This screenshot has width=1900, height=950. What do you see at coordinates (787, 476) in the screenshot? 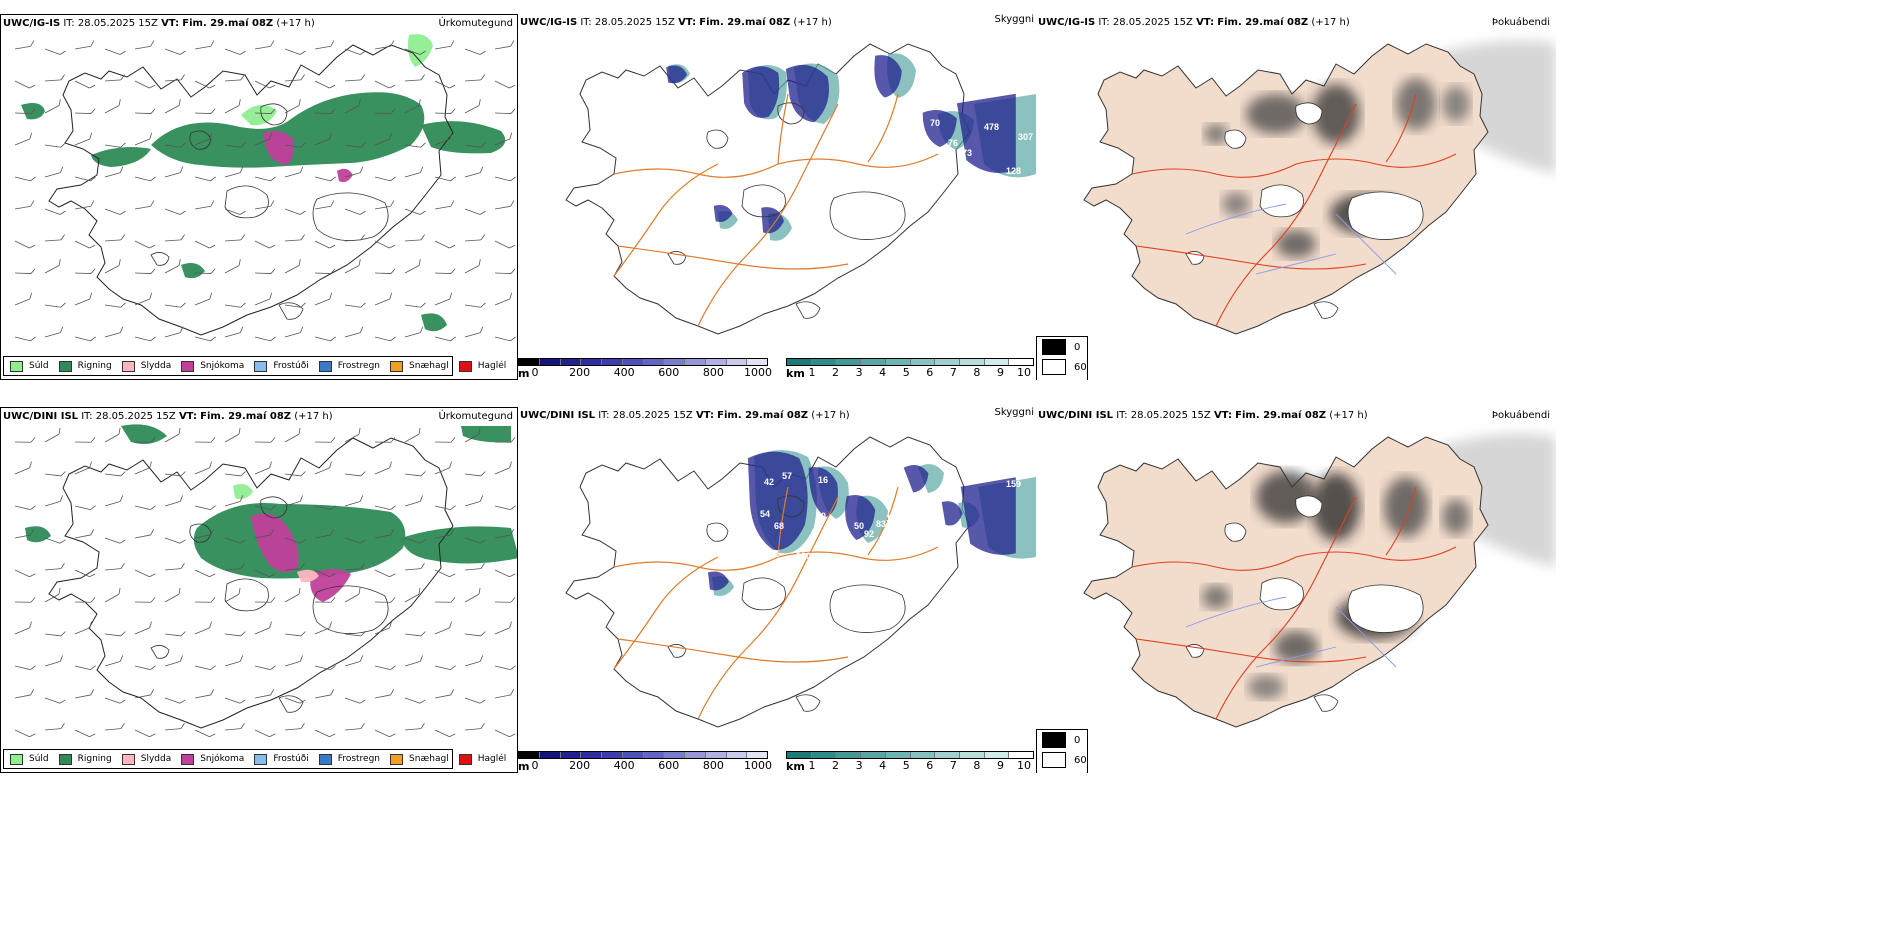
I see `cloud-base-label: 57` at bounding box center [787, 476].